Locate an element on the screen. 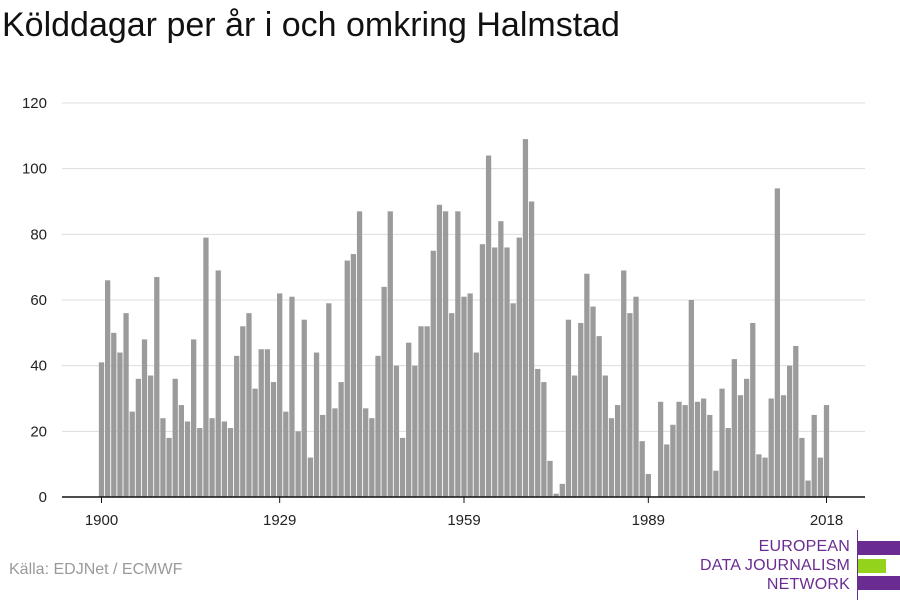  source-note: Källa: EDJNet / ECMWF is located at coordinates (96, 569).